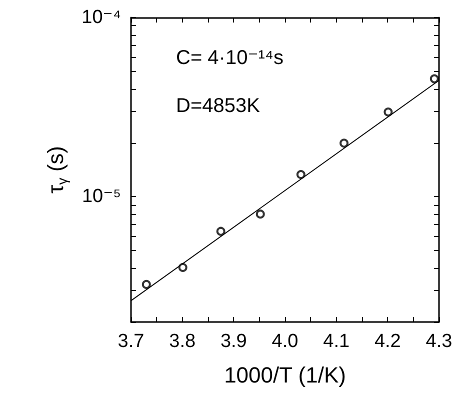 This screenshot has height=399, width=474. I want to click on y-tick-label: 10⁻⁵, so click(101, 197).